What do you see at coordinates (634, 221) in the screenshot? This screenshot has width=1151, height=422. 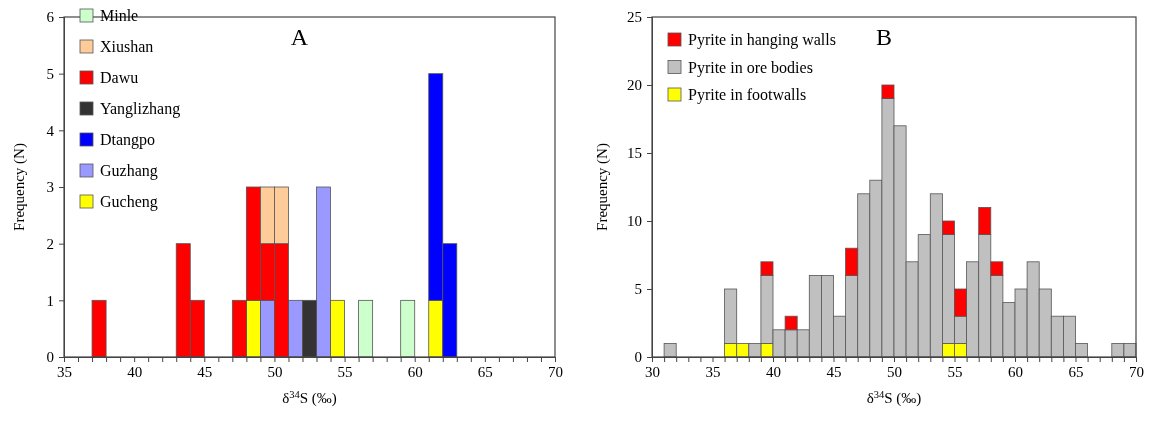 I see `y-tick-label: 10` at bounding box center [634, 221].